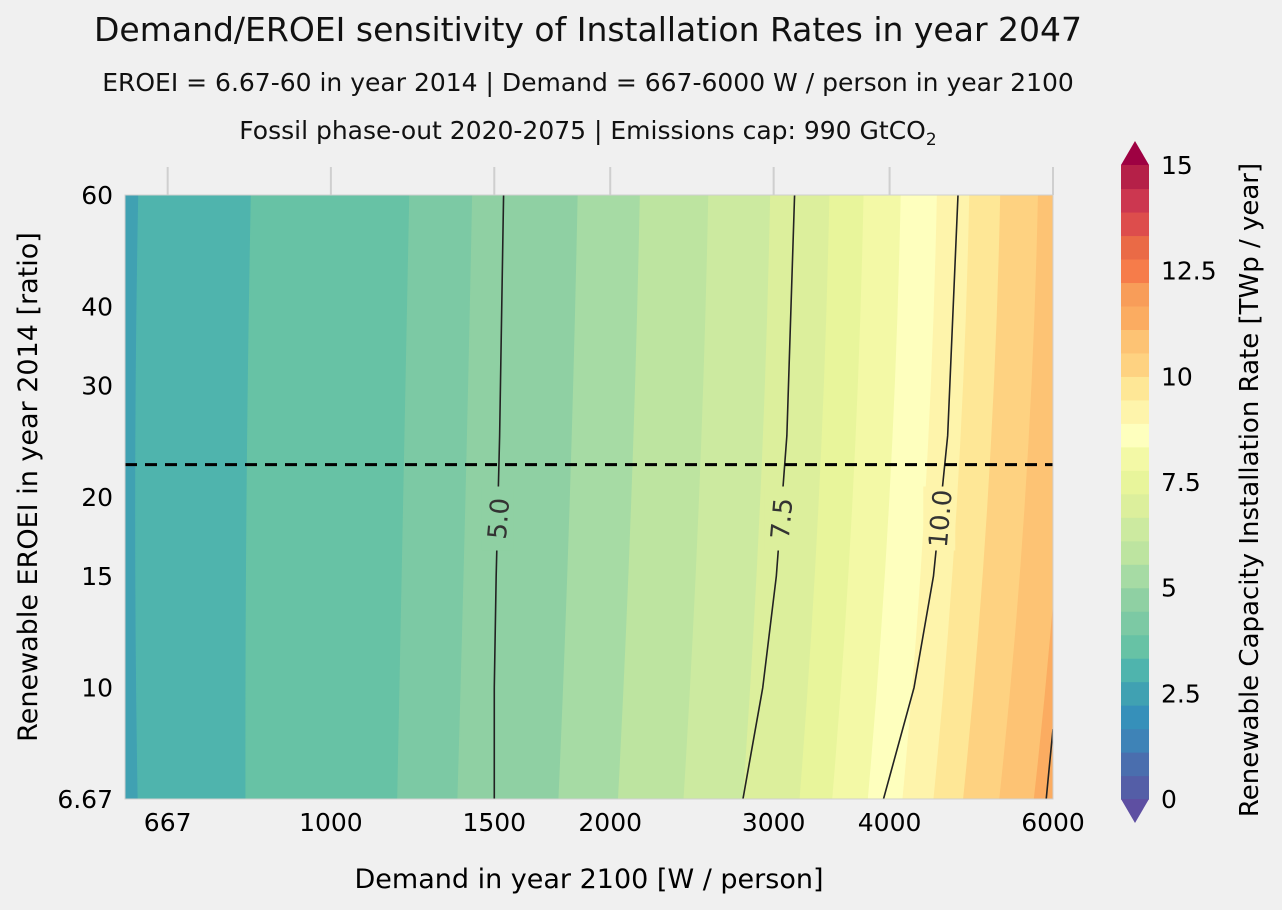 The image size is (1282, 910). Describe the element at coordinates (610, 822) in the screenshot. I see `x-tick-label: 2000` at that location.